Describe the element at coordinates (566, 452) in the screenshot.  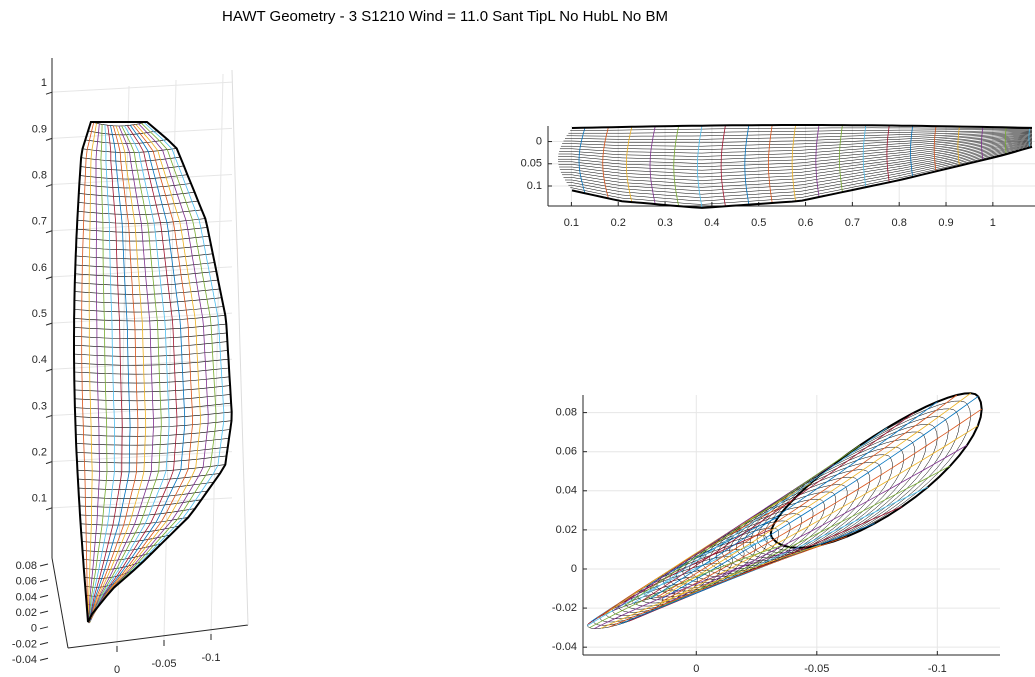
I see `y-tick-label: 0.06` at that location.